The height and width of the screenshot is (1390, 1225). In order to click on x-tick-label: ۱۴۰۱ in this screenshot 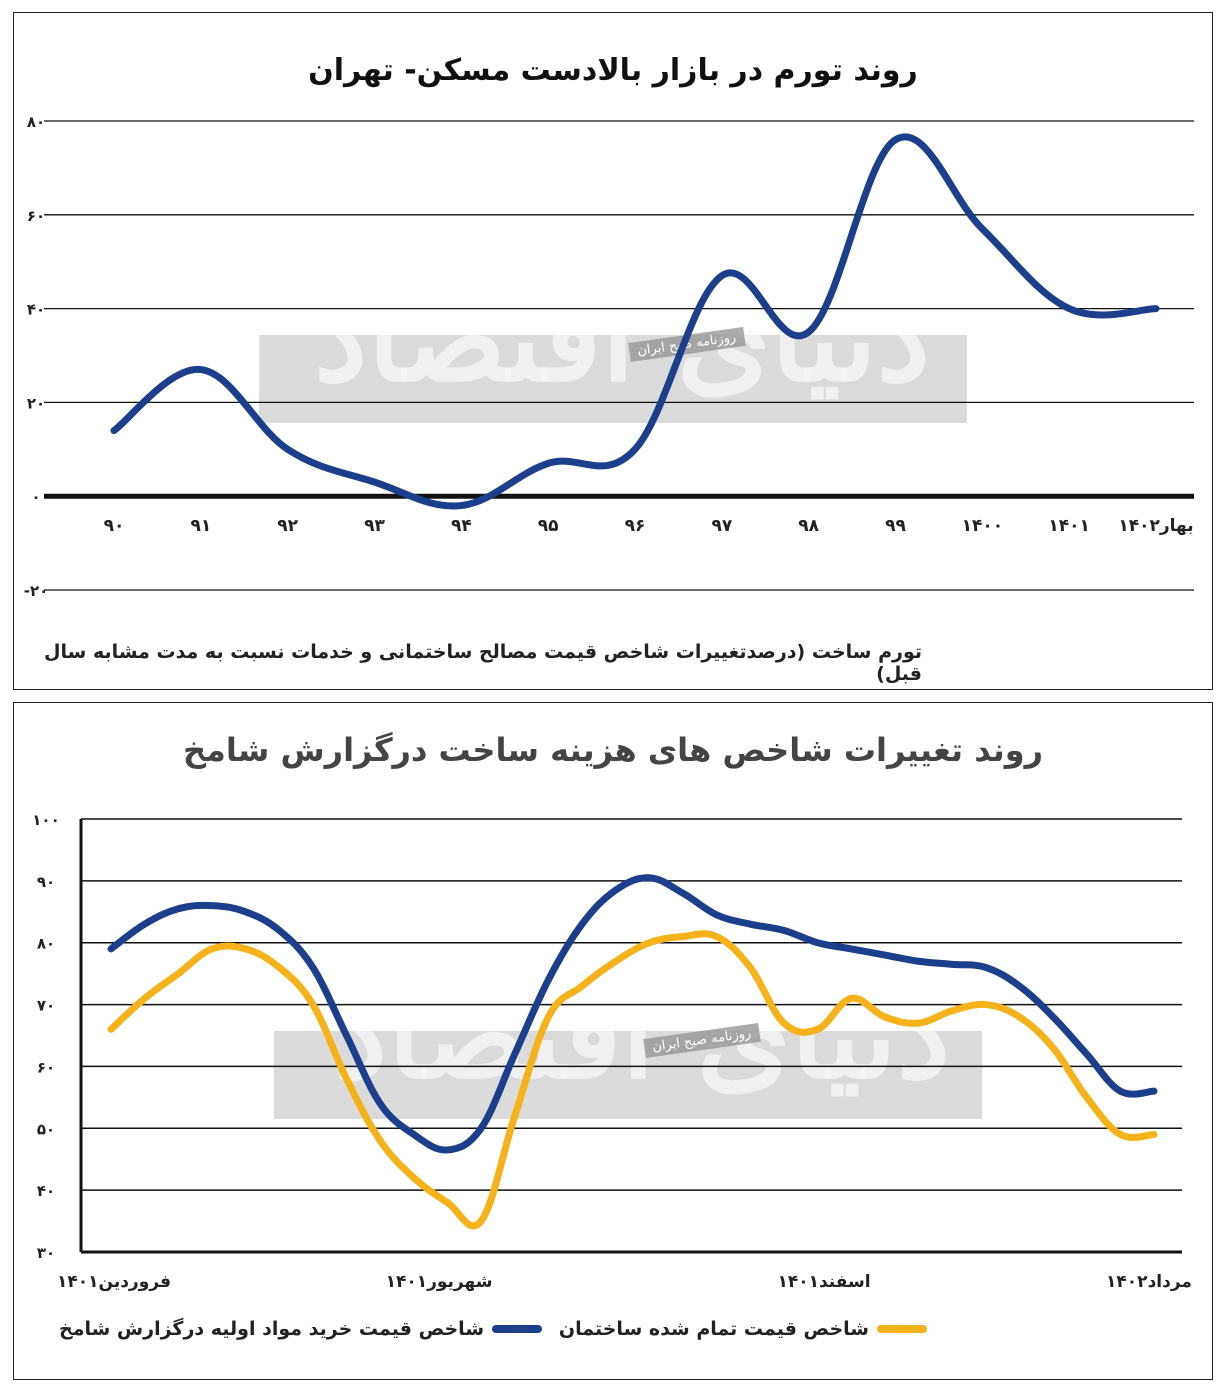, I will do `click(1069, 526)`.